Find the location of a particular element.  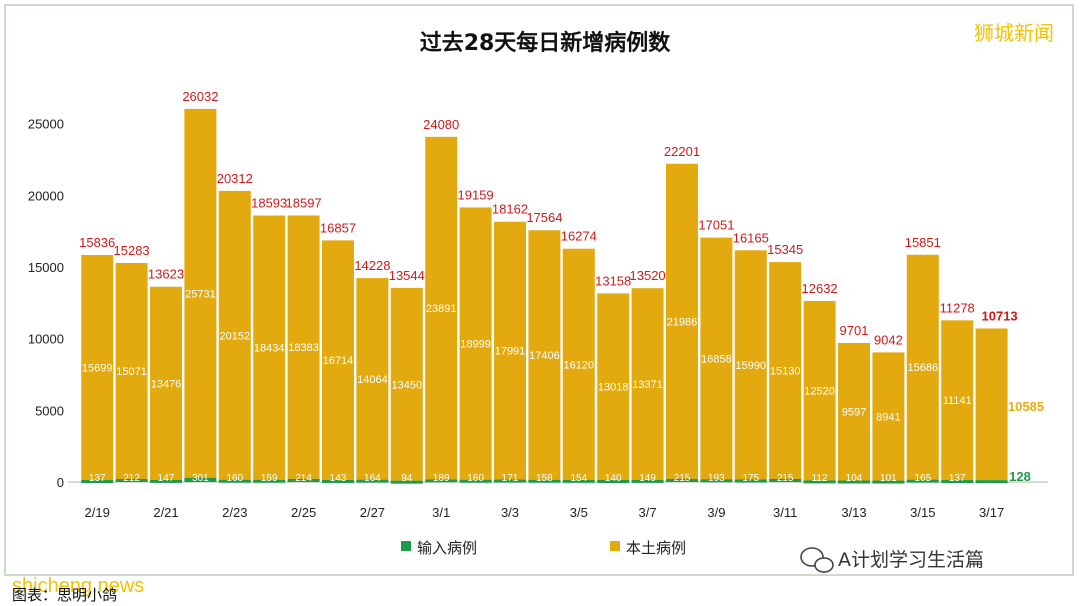

wechat-watermark: A计划学习生活篇 is located at coordinates (892, 560).